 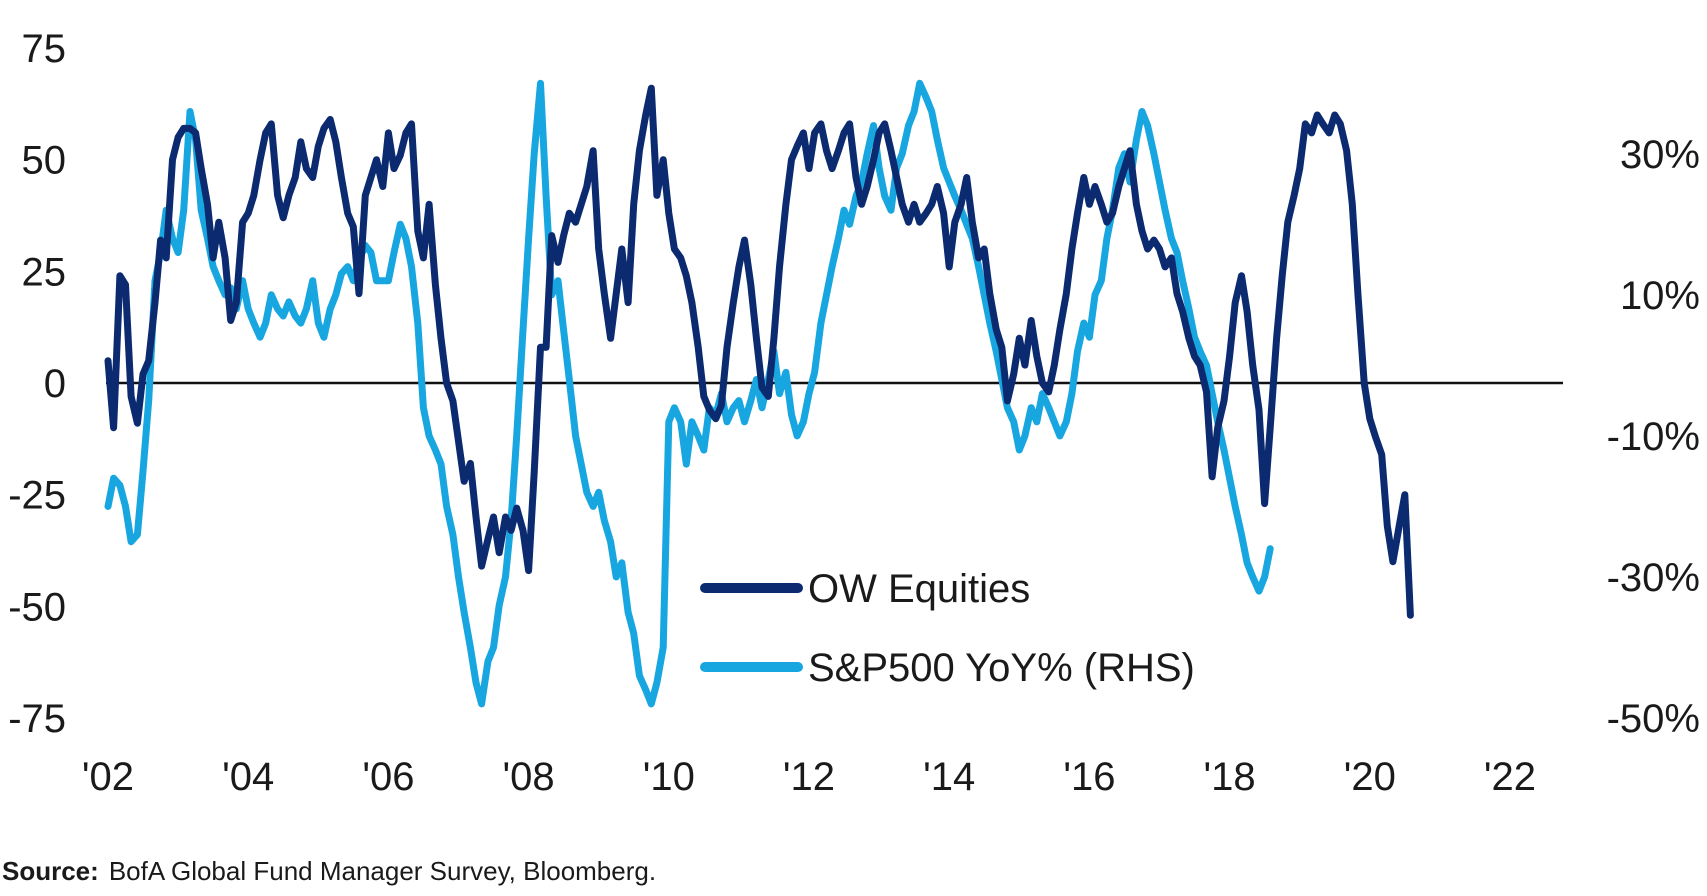 What do you see at coordinates (1660, 155) in the screenshot?
I see `y-right-tick-label: 30%` at bounding box center [1660, 155].